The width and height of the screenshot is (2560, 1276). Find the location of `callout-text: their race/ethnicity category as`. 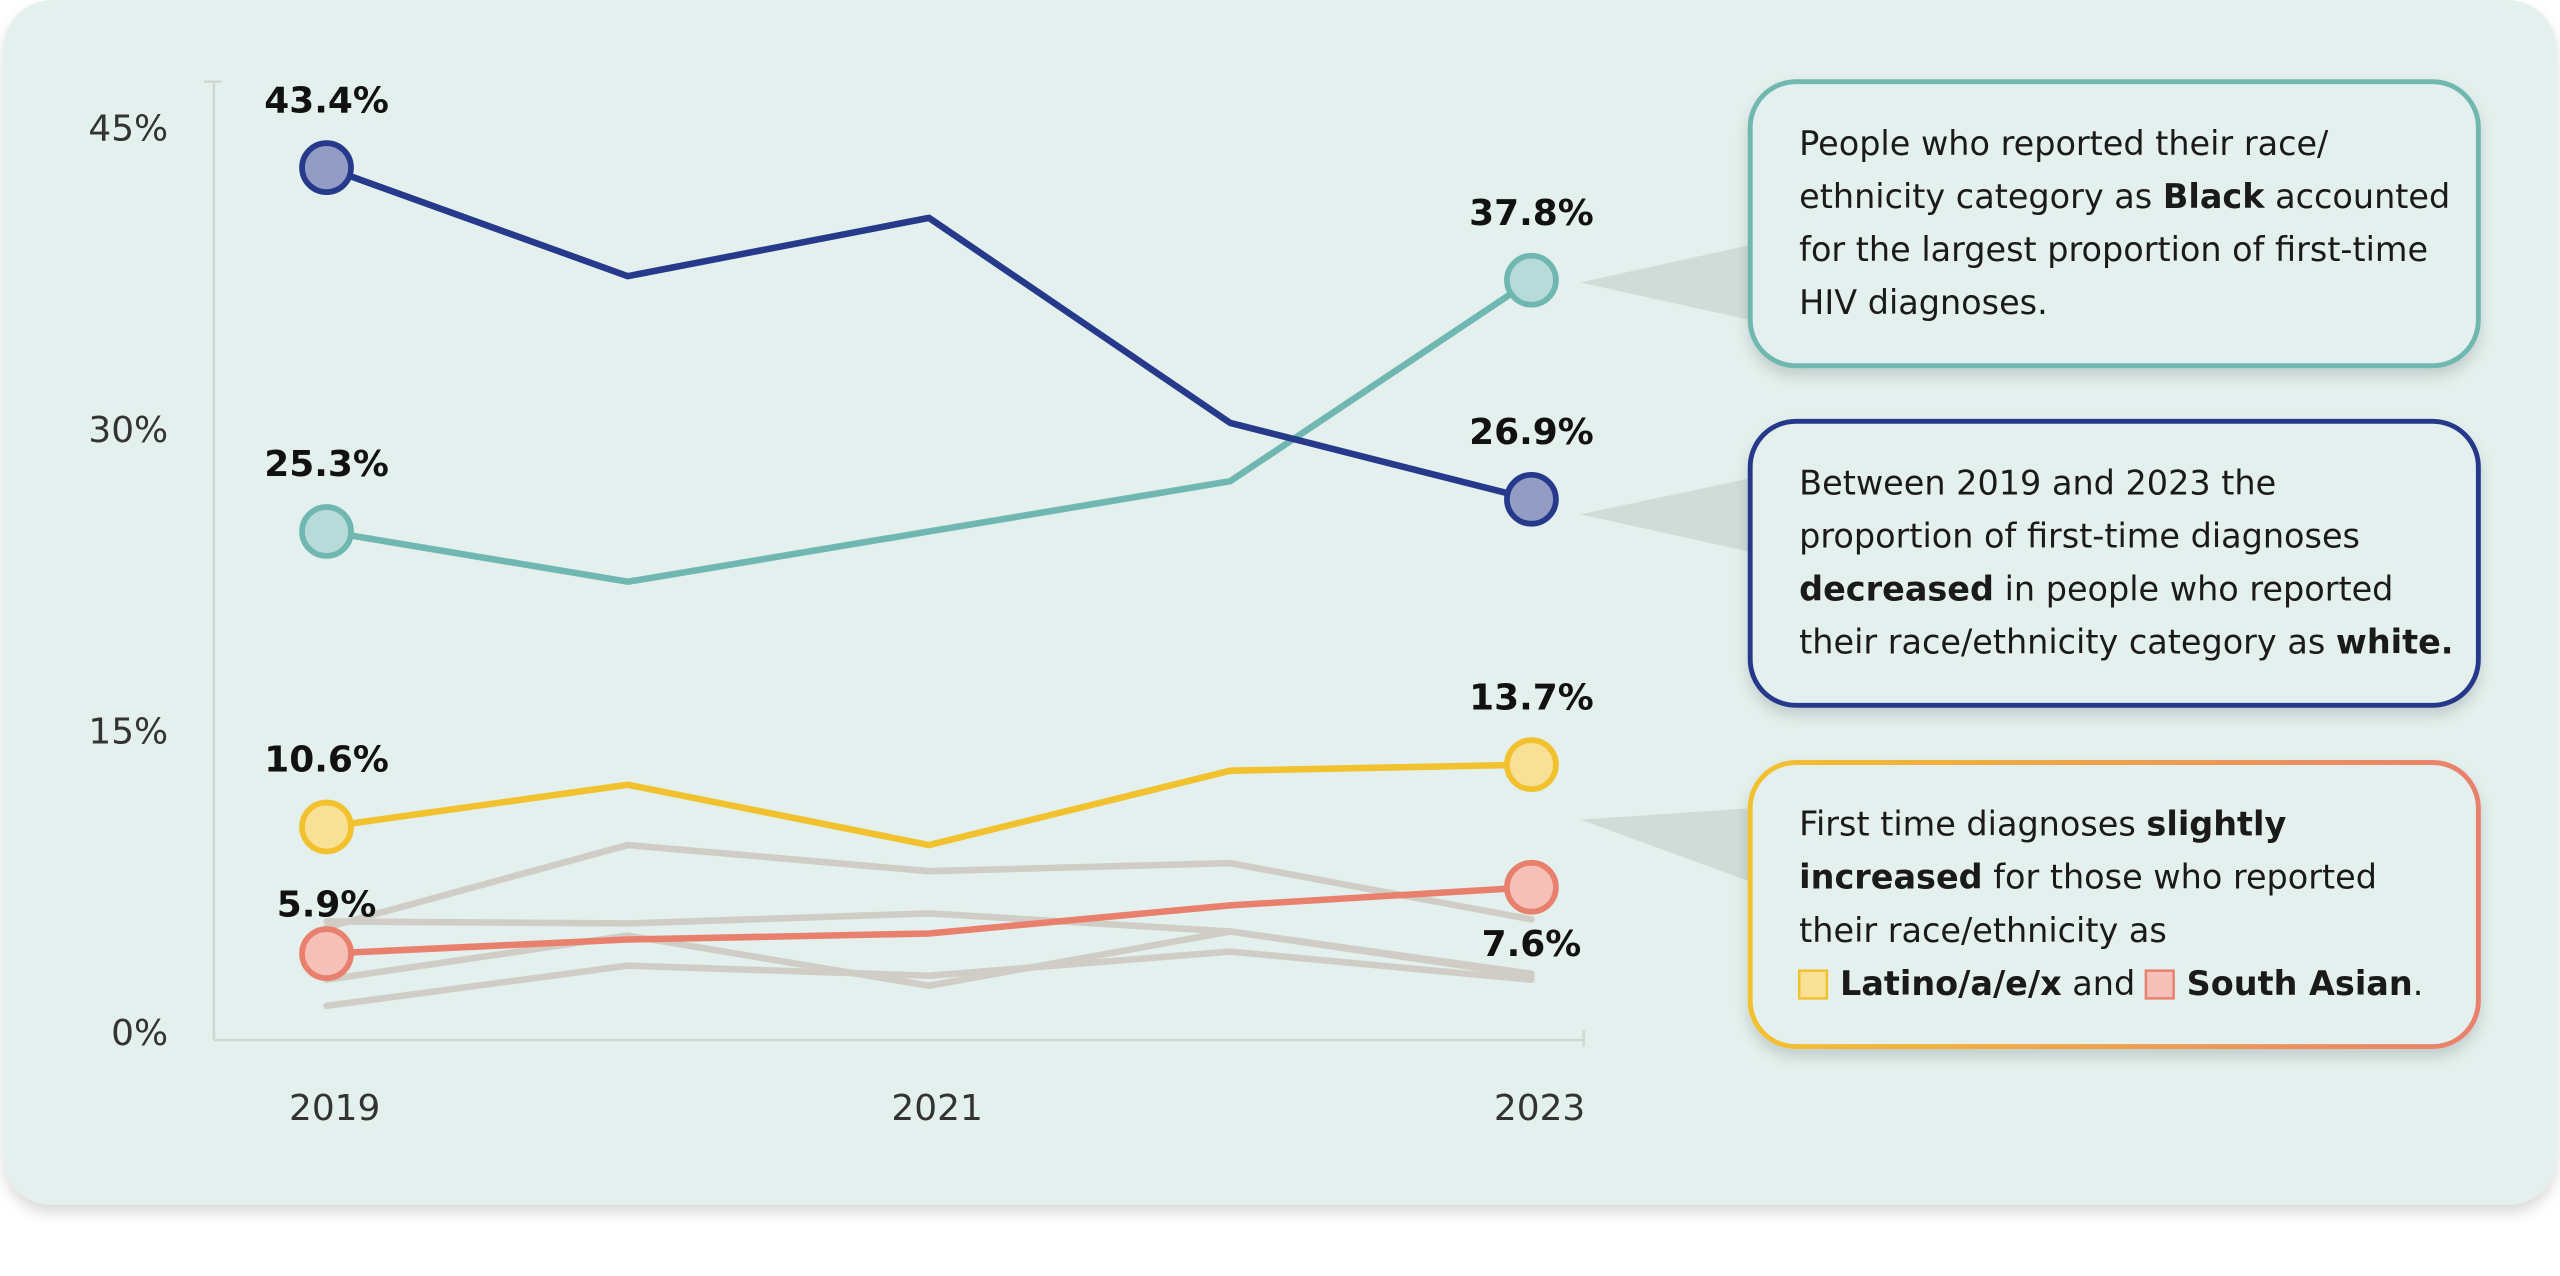

callout-text: their race/ethnicity category as is located at coordinates (2067, 642).